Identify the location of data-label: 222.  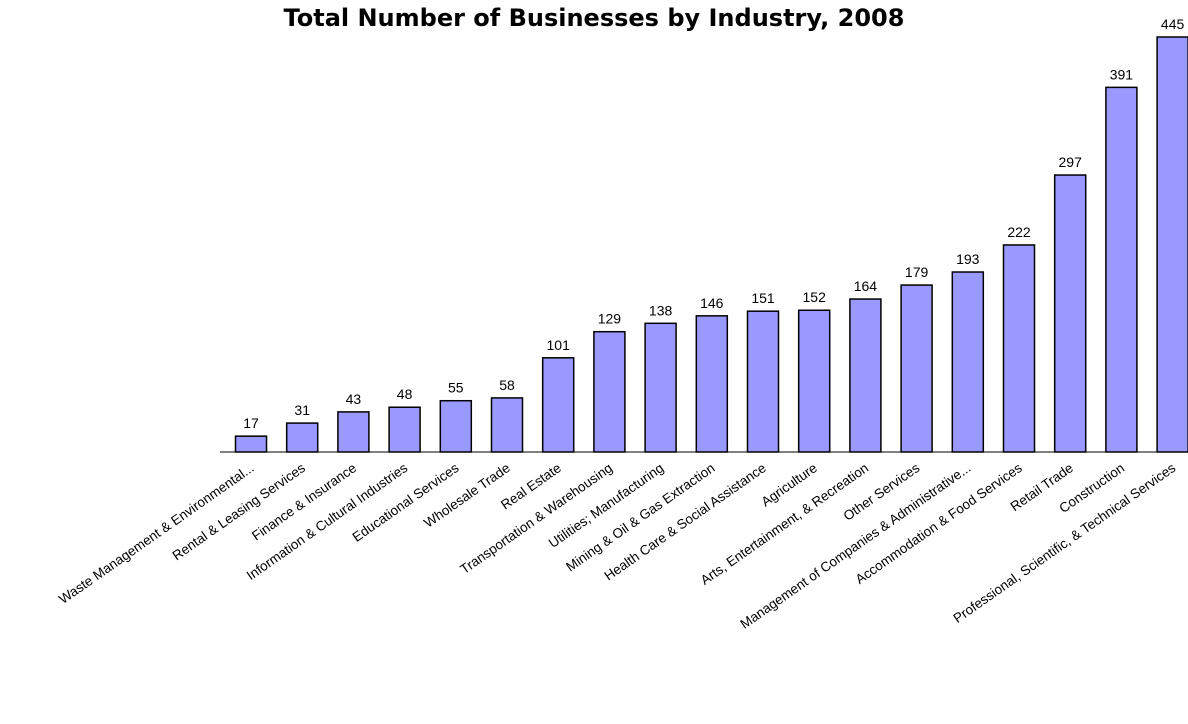
(1019, 232).